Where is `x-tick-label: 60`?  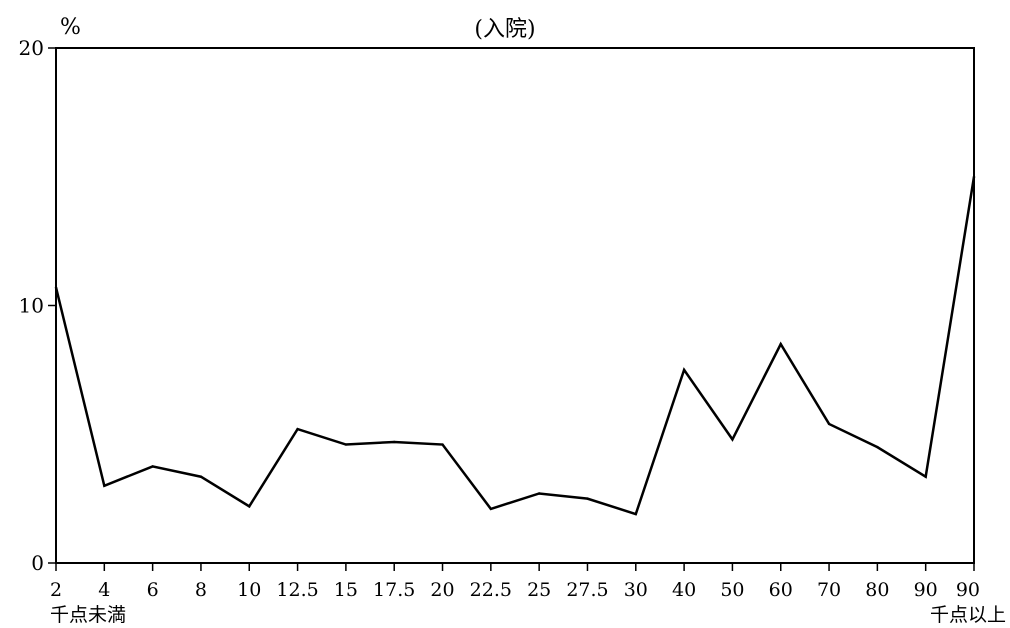
x-tick-label: 60 is located at coordinates (781, 590).